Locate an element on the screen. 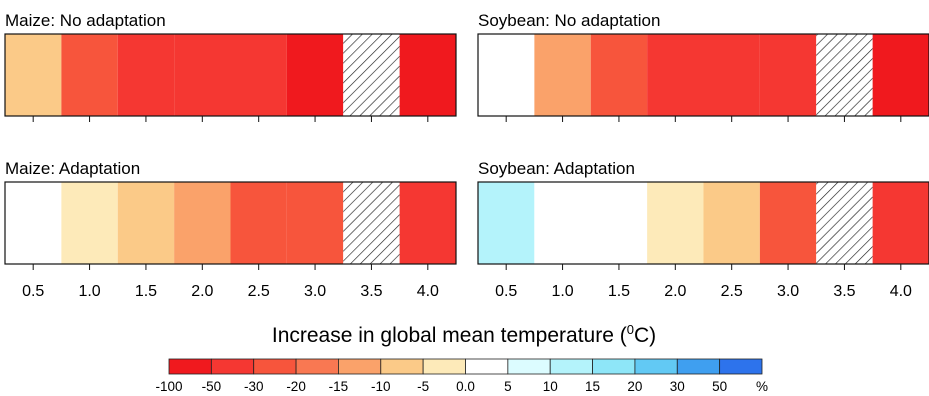 The height and width of the screenshot is (396, 929). panel-soybean-adaptation: Soybean: Adaptation is located at coordinates (703, 214).